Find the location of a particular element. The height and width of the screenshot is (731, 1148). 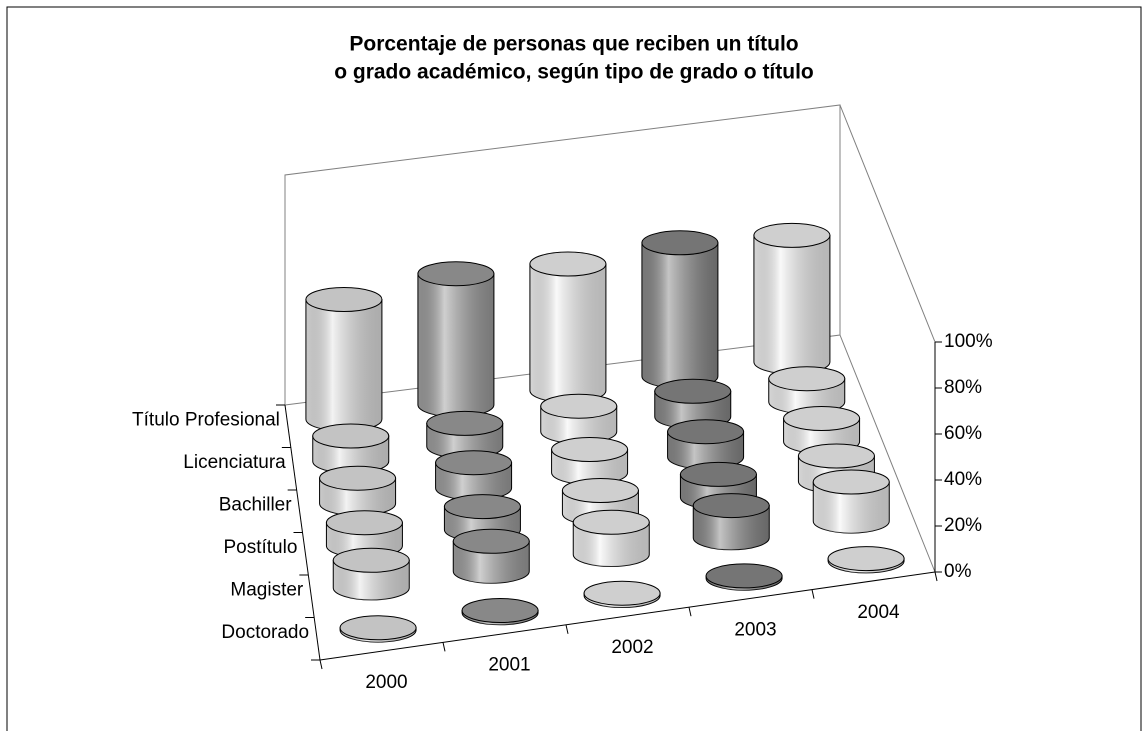

x-tick-label: 2000 is located at coordinates (386, 682).